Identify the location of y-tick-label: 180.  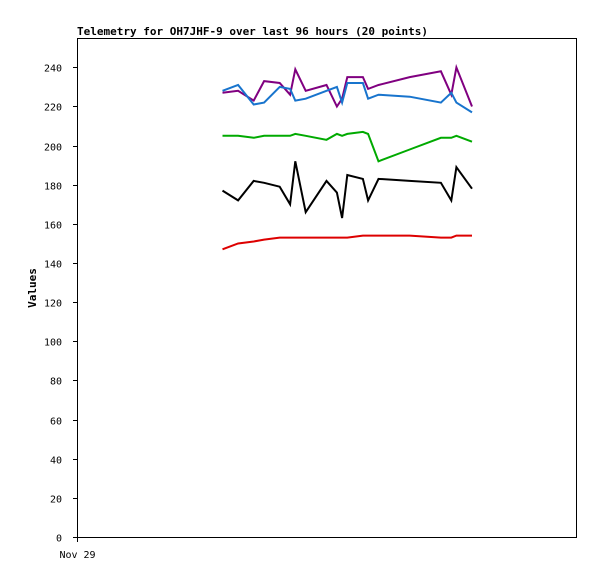
(53, 187).